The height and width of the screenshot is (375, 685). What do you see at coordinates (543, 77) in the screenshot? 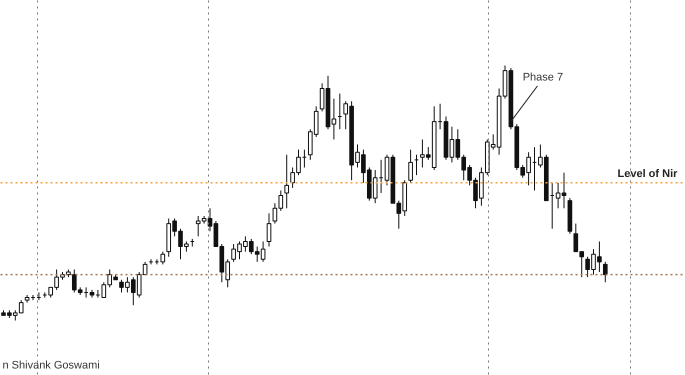
I see `annotation: Phase 7` at bounding box center [543, 77].